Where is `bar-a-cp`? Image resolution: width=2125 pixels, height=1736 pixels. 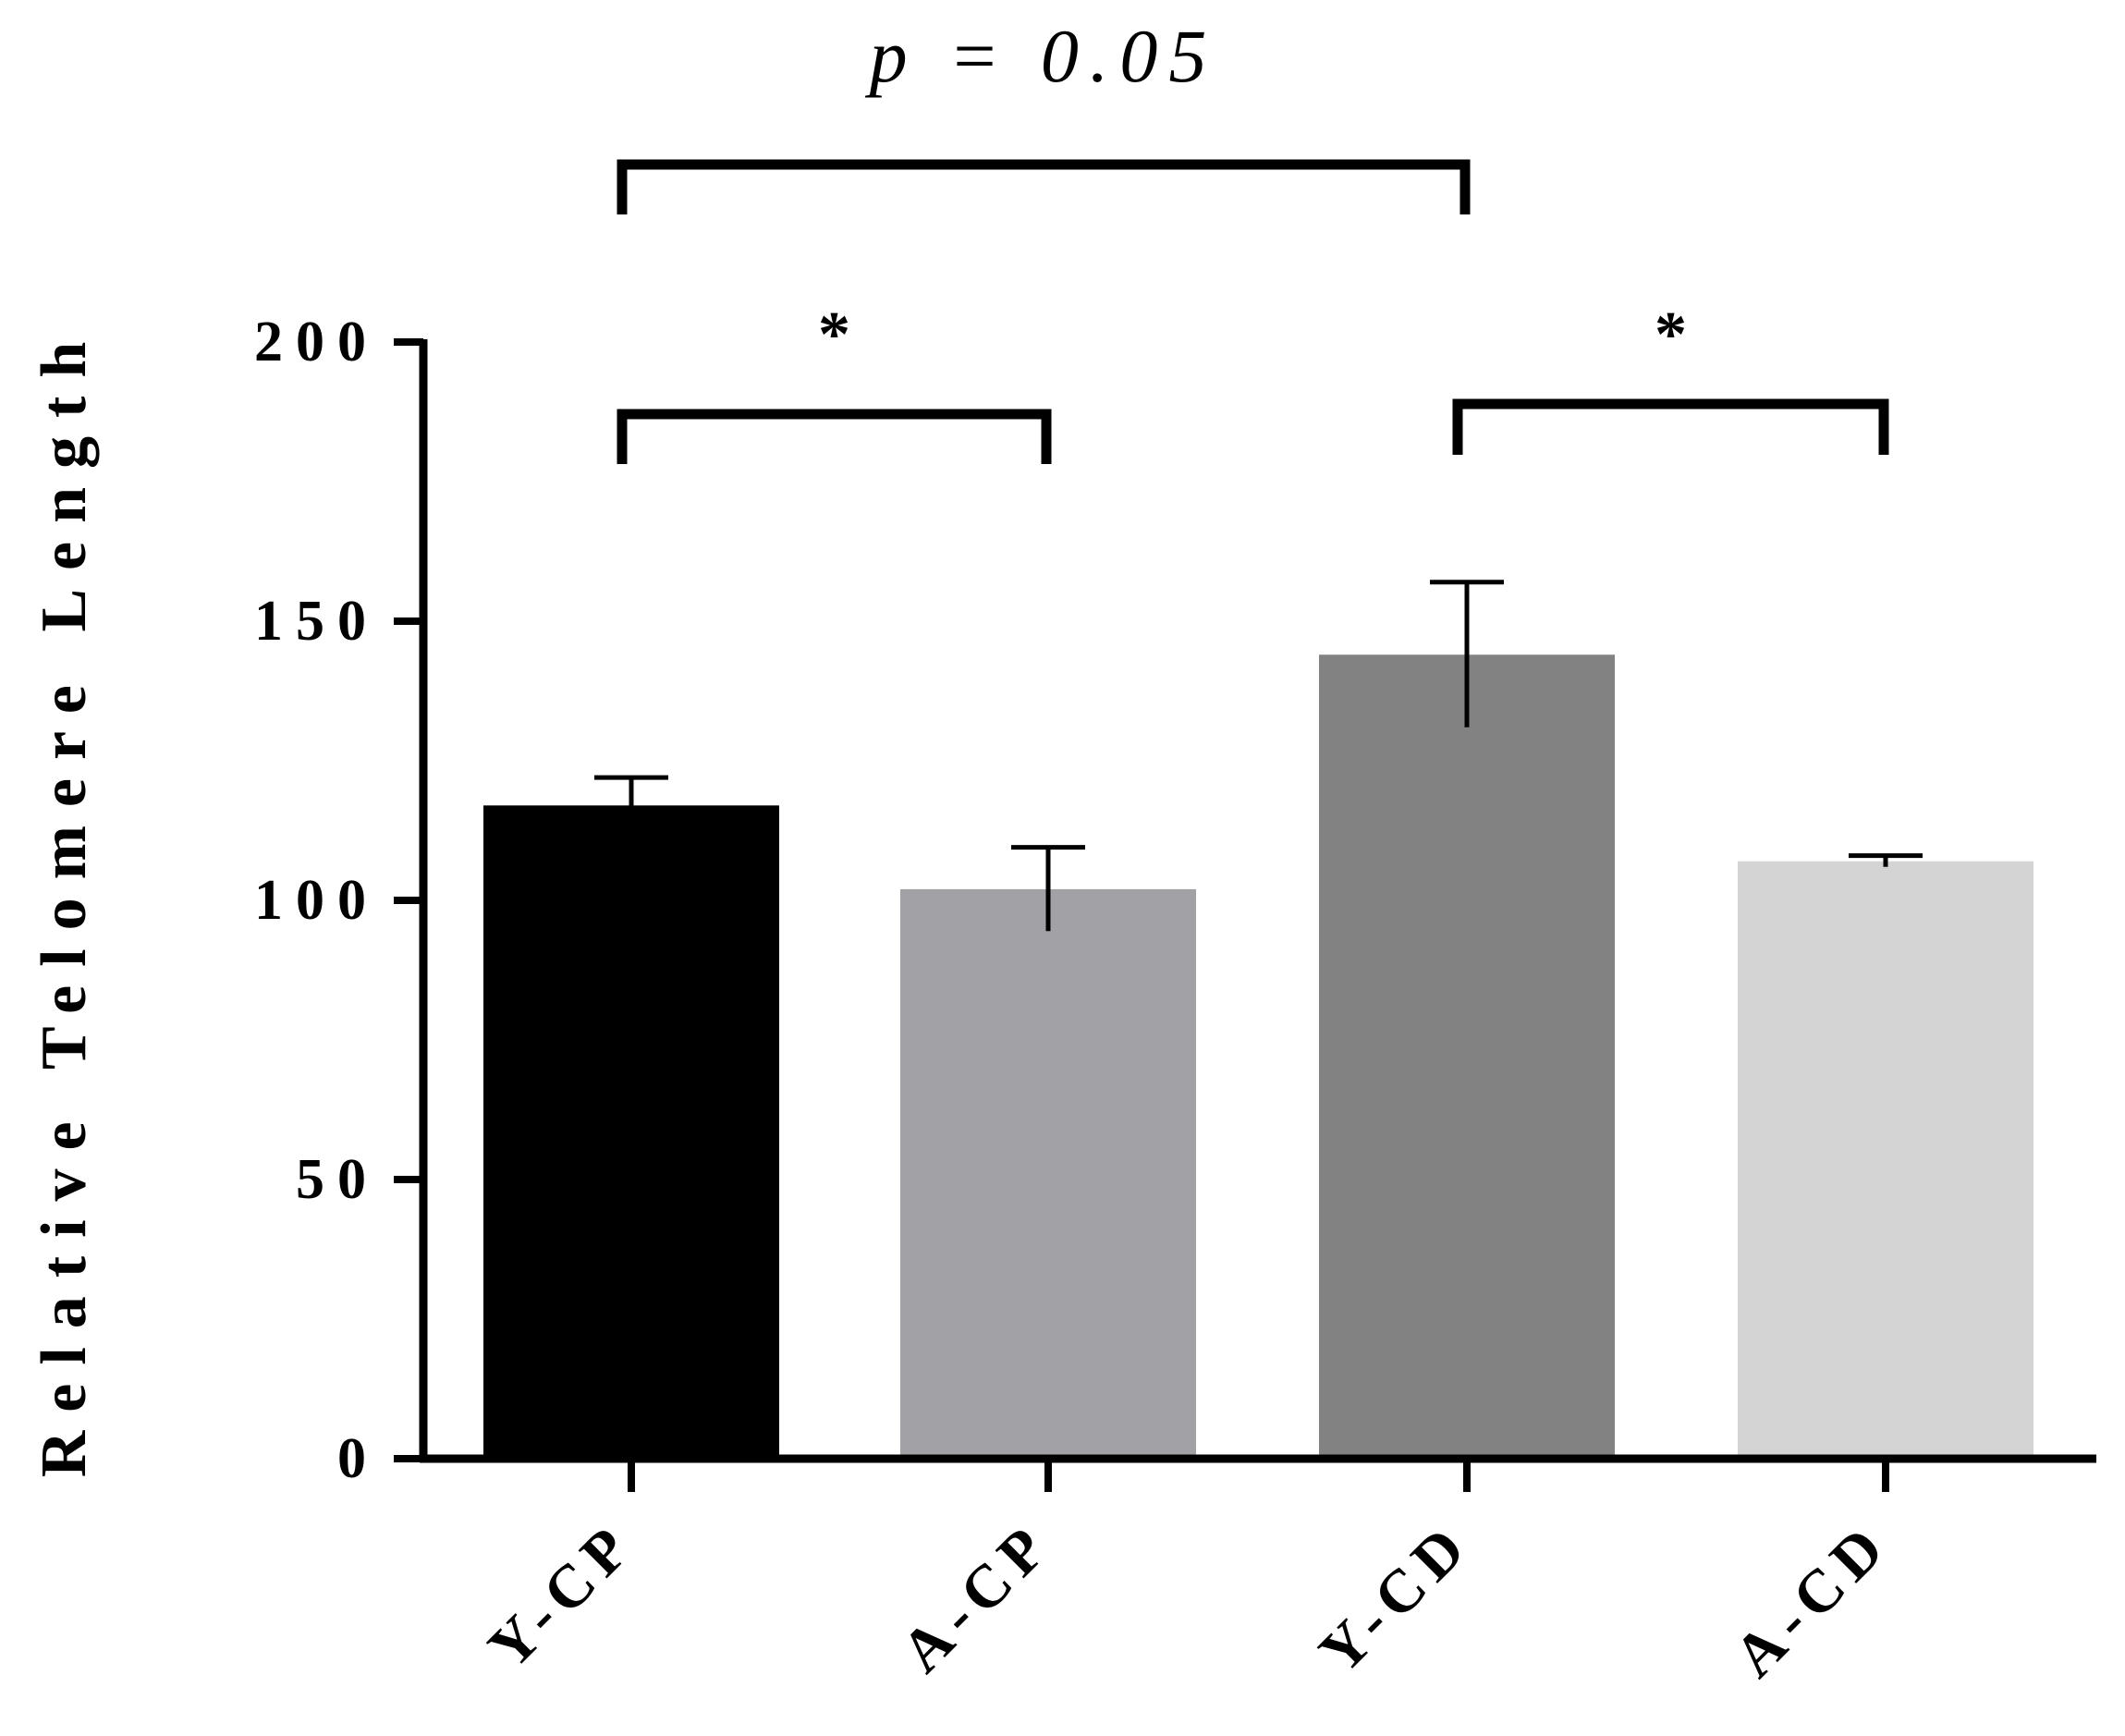 bar-a-cp is located at coordinates (1048, 1173).